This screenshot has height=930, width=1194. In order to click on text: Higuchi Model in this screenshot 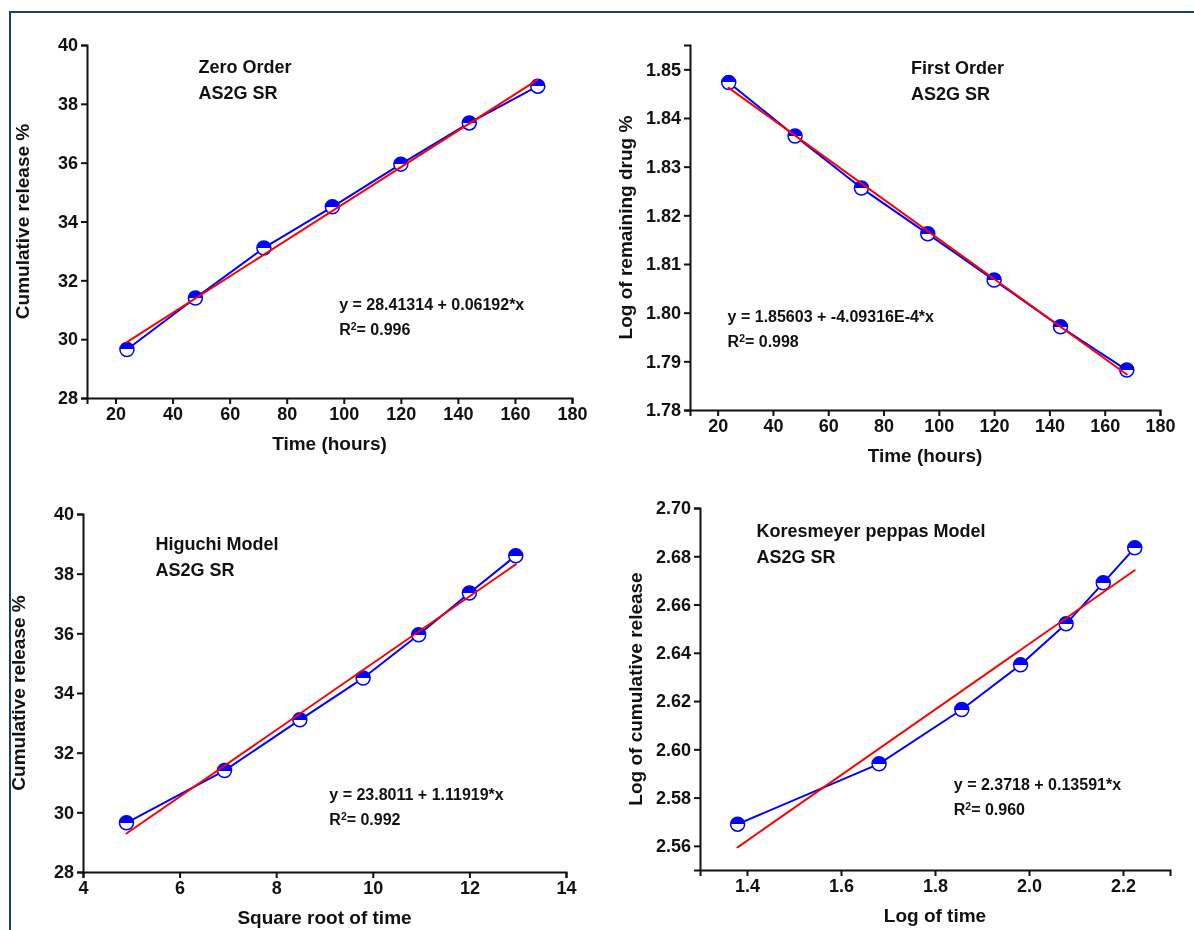, I will do `click(217, 543)`.